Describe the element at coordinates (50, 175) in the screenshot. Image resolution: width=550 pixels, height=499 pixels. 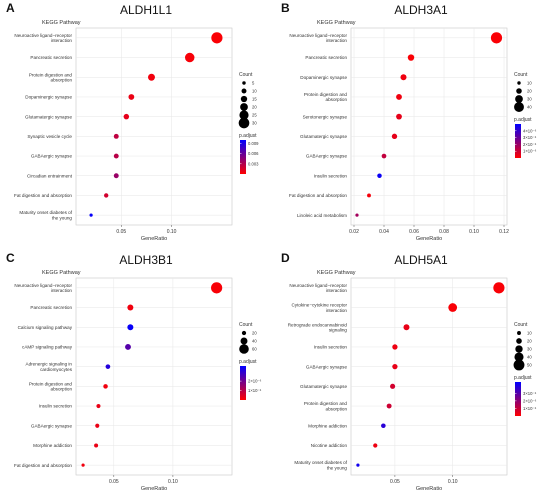
I see `category-label: Circadian entrainment` at that location.